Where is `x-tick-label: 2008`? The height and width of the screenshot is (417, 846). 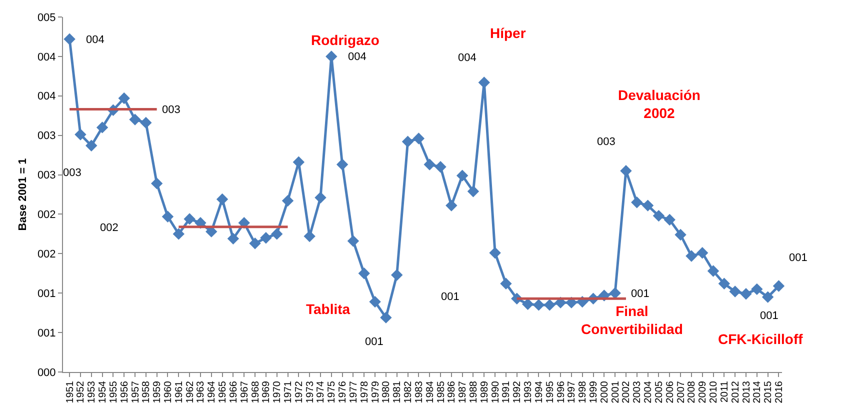
x-tick-label: 2008 is located at coordinates (692, 392).